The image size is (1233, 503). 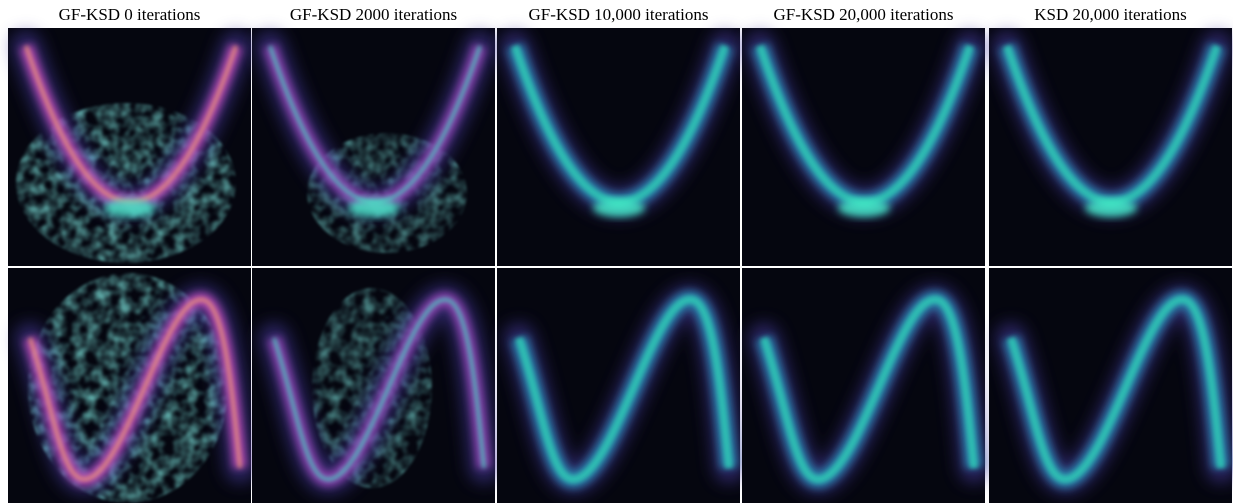 What do you see at coordinates (619, 14) in the screenshot?
I see `column-title: GF-KSD 10,000 iterations` at bounding box center [619, 14].